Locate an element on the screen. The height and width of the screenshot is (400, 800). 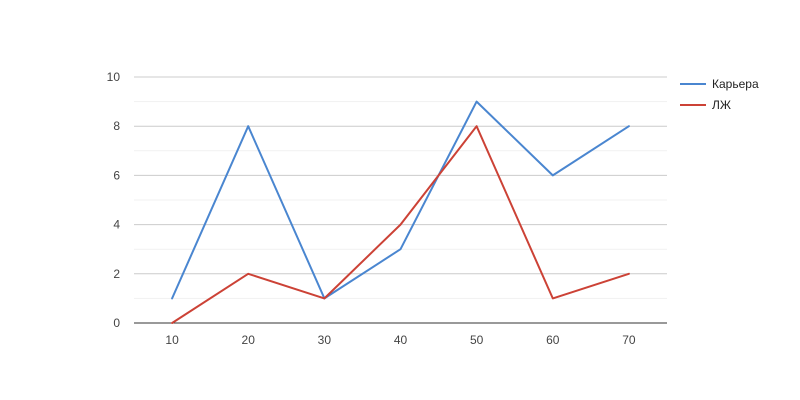
x-tick-label: 10 is located at coordinates (172, 340).